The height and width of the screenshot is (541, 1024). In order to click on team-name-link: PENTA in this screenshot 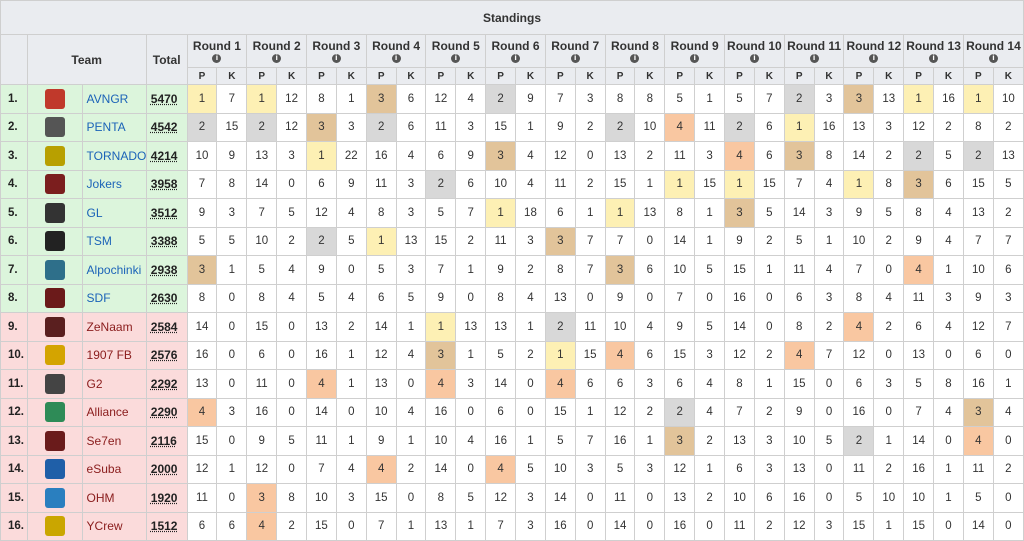, I will do `click(114, 127)`.